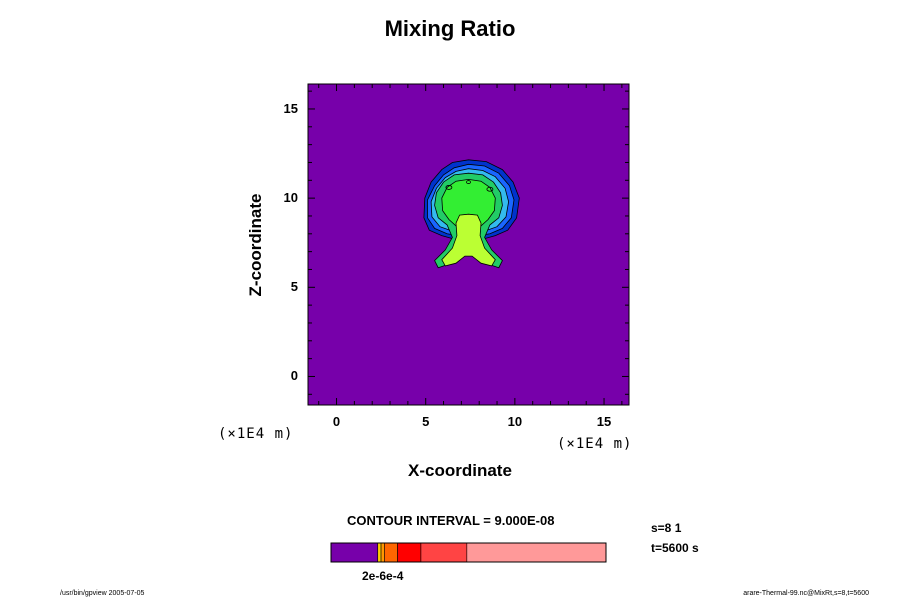 This screenshot has height=600, width=900. I want to click on contour-interval-label: CONTOUR INTERVAL = 9.000E-08, so click(451, 520).